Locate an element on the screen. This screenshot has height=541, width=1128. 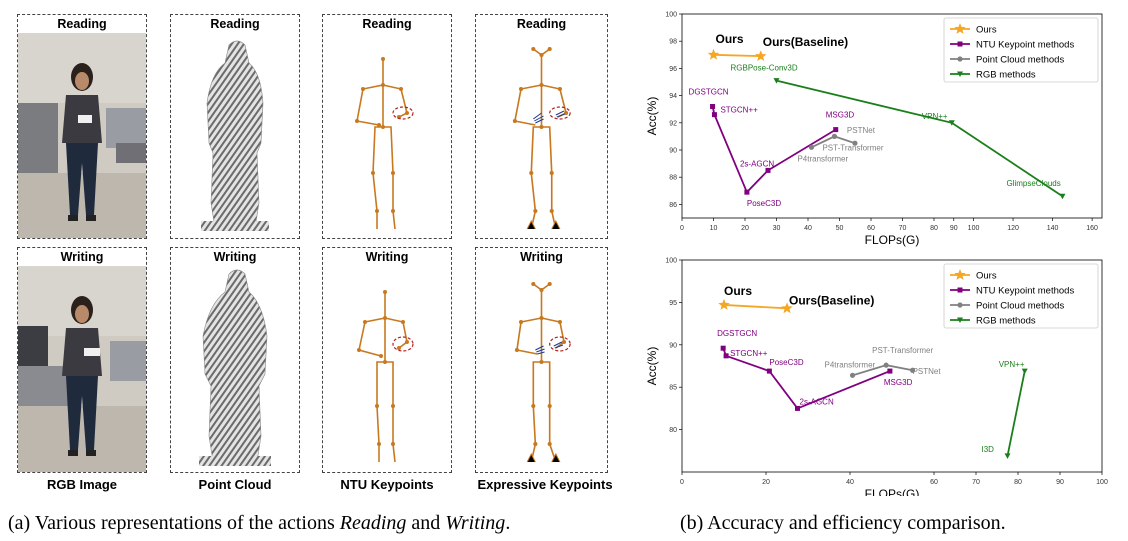
y-tick-label: 92 is located at coordinates (673, 123).